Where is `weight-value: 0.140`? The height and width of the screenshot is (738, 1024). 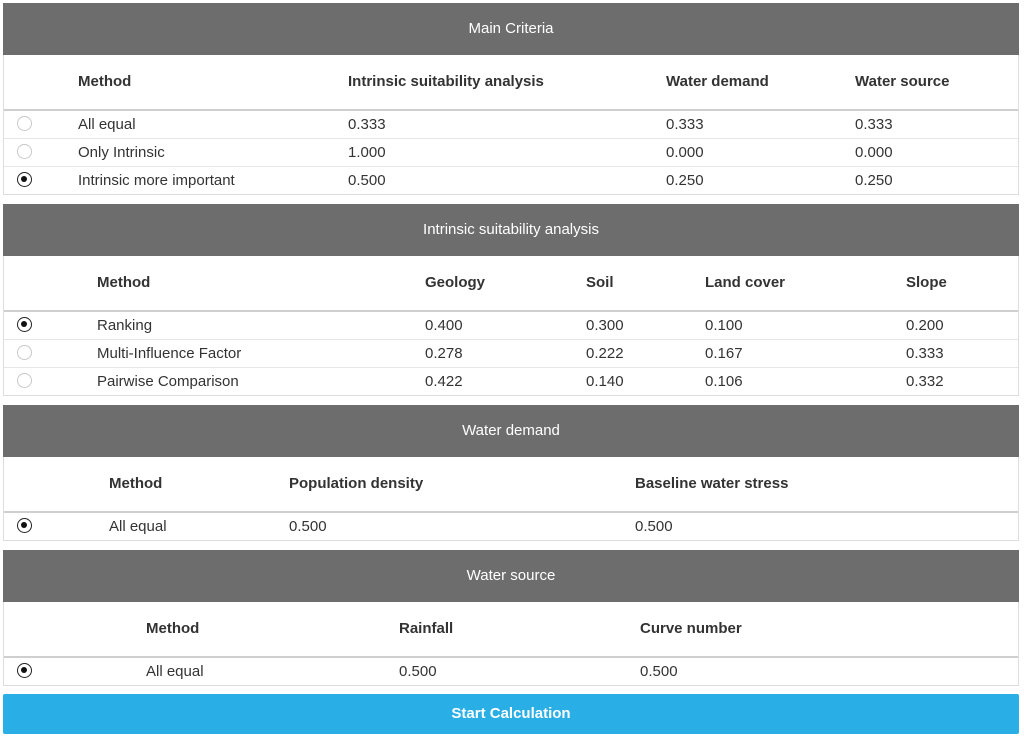
weight-value: 0.140 is located at coordinates (605, 381).